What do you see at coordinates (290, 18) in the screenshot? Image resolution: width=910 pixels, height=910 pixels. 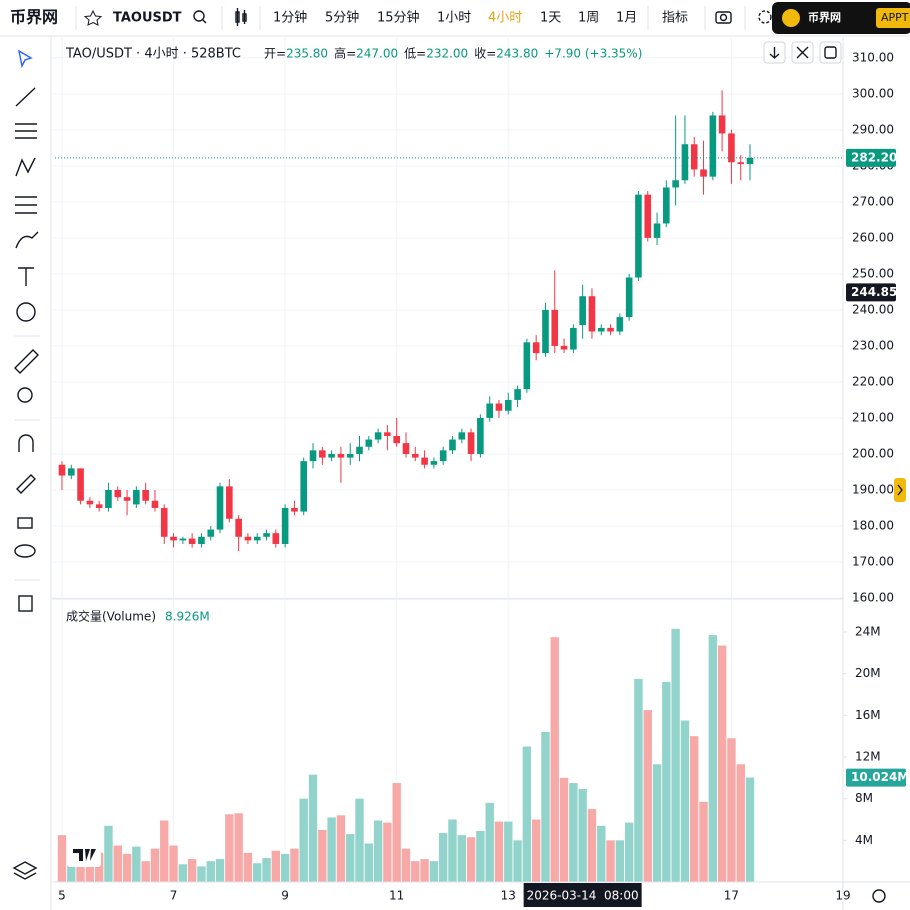 I see `interval-button: 1分钟` at bounding box center [290, 18].